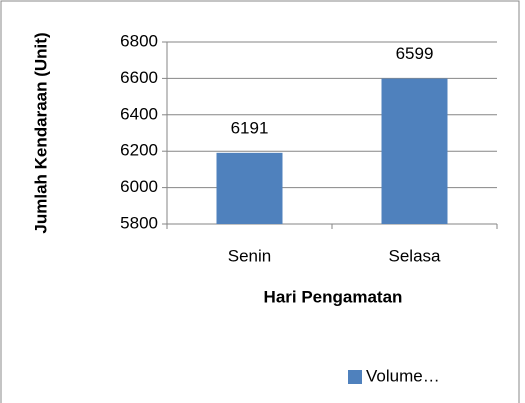  I want to click on data-label: 6191, so click(250, 127).